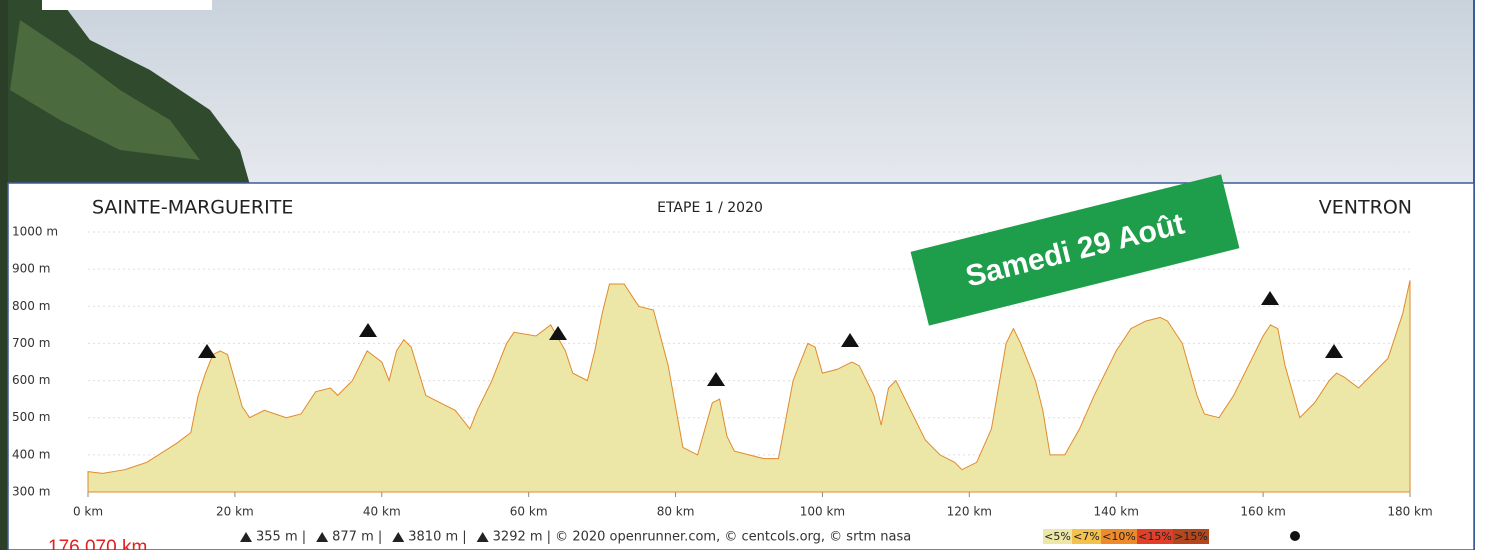  Describe the element at coordinates (35, 232) in the screenshot. I see `y-tick-label: 1000 m` at that location.